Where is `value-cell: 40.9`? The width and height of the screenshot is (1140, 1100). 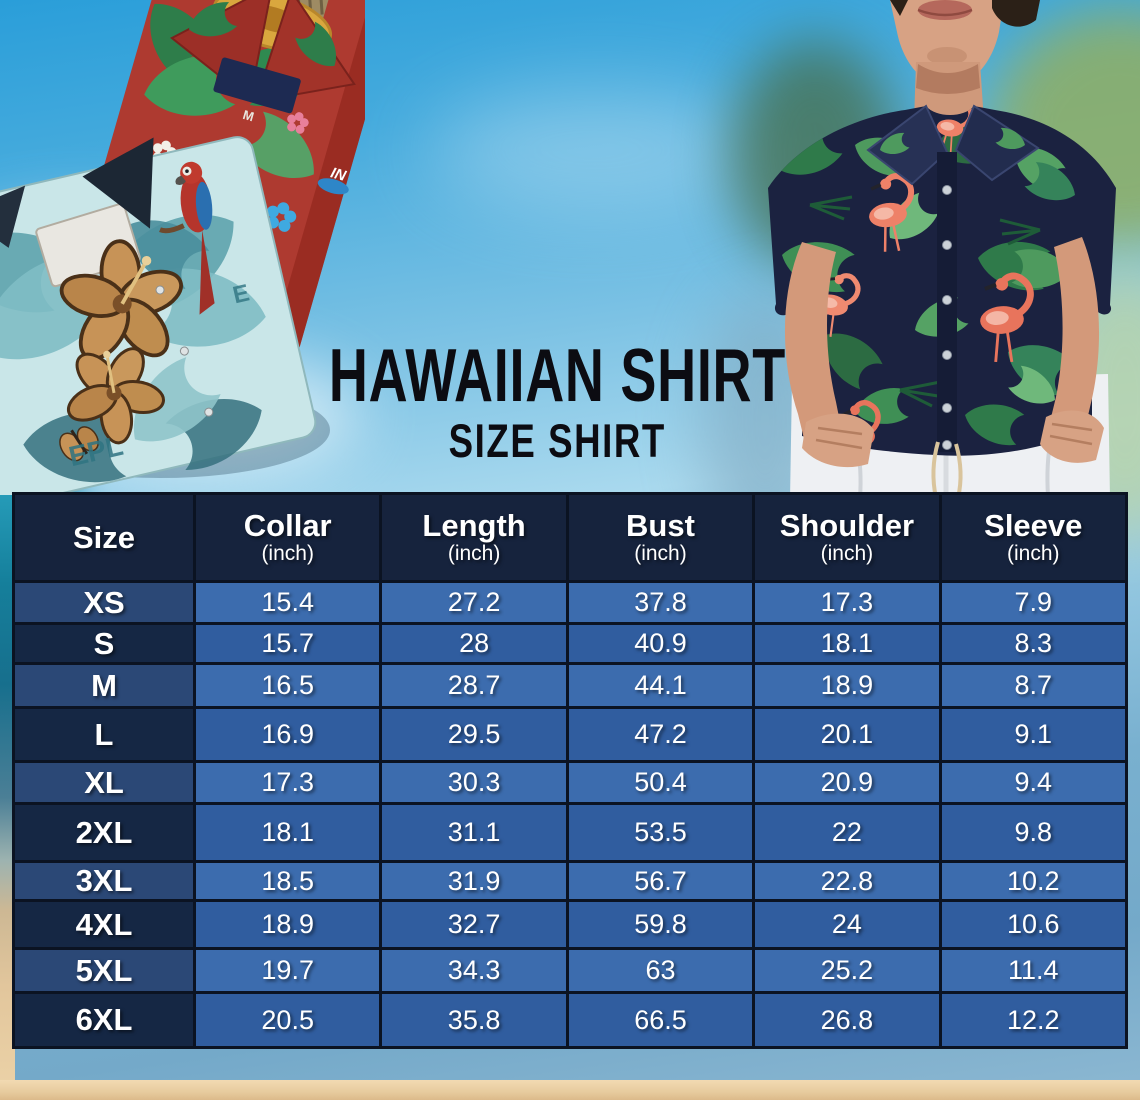
value-cell: 40.9 is located at coordinates (660, 643).